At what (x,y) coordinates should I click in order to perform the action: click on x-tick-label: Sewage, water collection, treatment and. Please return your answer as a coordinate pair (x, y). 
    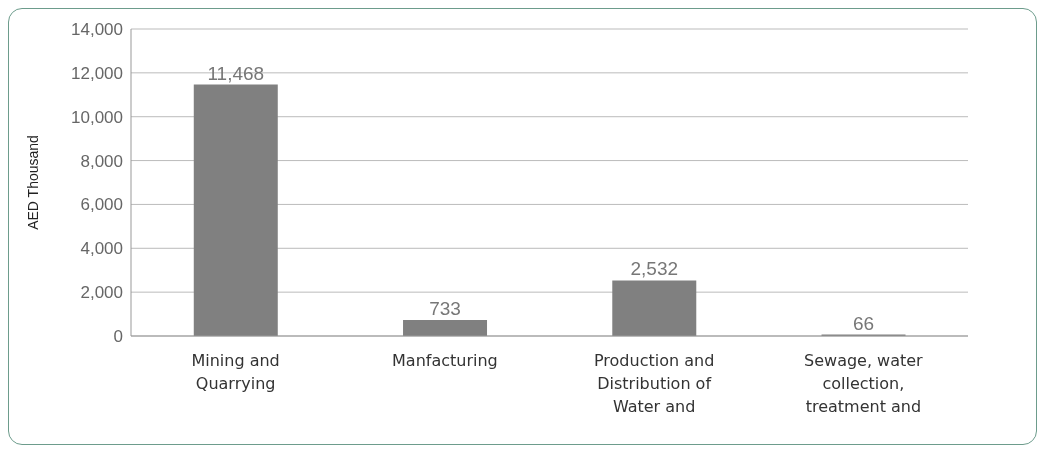
    Looking at the image, I should click on (864, 383).